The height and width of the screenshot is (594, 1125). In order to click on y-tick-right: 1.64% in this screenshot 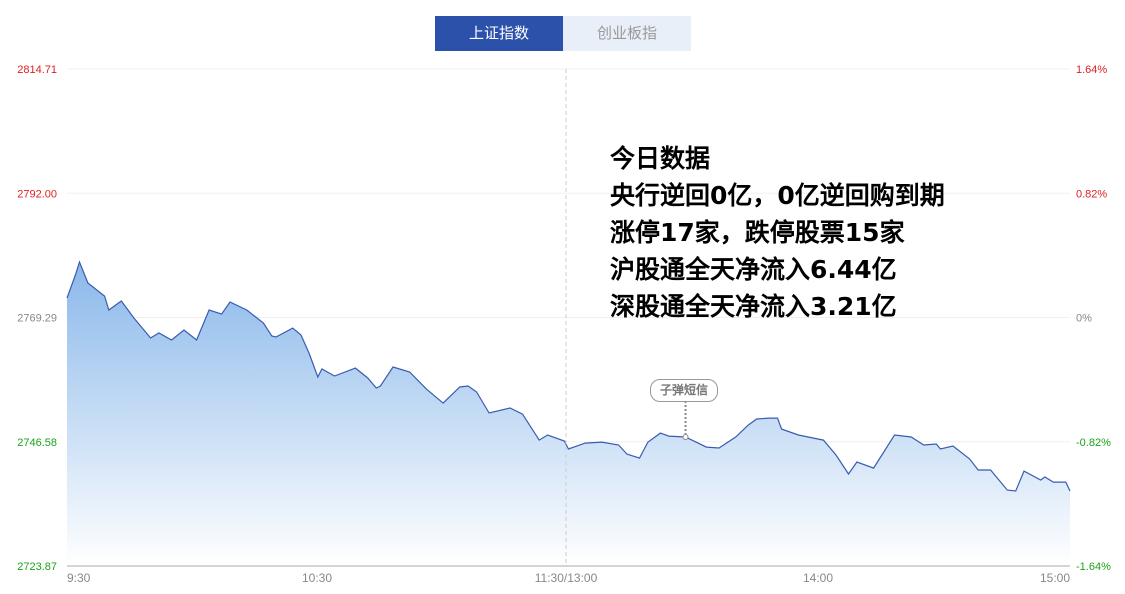, I will do `click(1091, 70)`.